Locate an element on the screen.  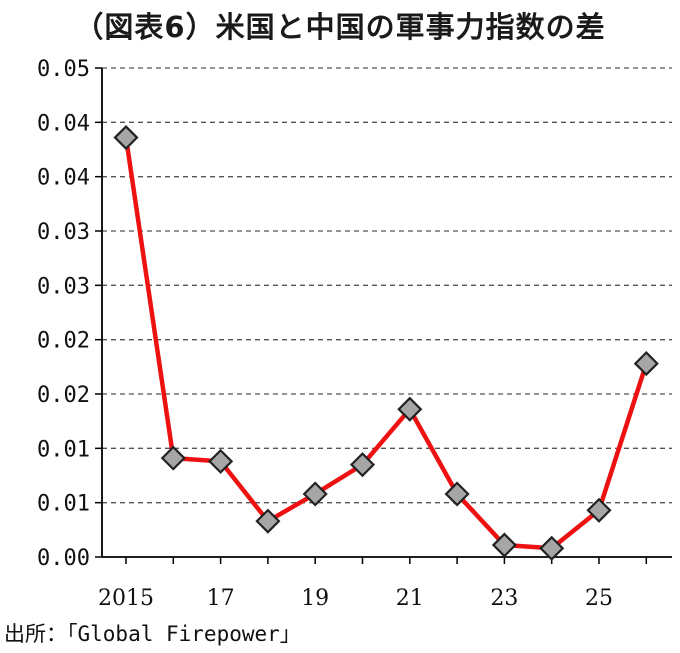
x-tick-label: 2015 is located at coordinates (126, 598).